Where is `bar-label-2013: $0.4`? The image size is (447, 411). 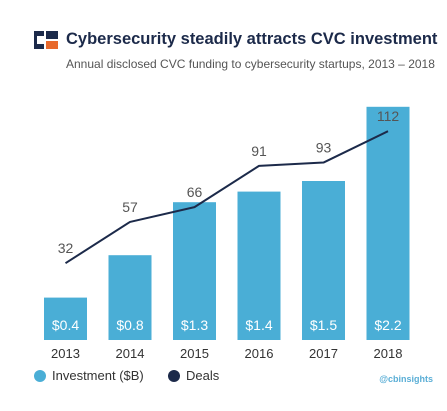 bar-label-2013: $0.4 is located at coordinates (65, 325).